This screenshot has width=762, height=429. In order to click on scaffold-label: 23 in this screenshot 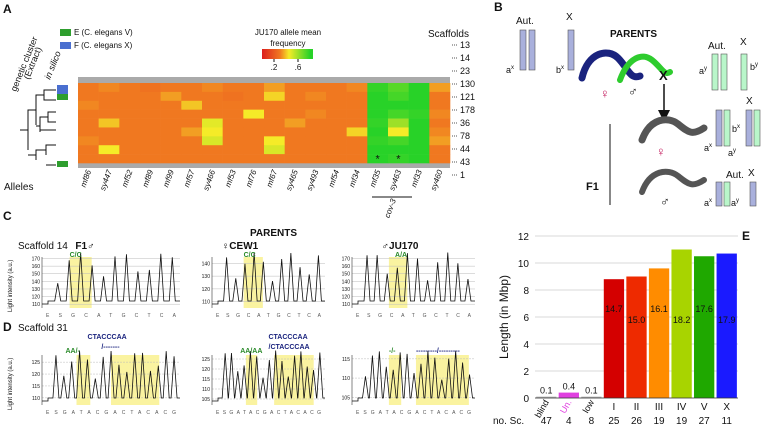, I will do `click(465, 71)`.